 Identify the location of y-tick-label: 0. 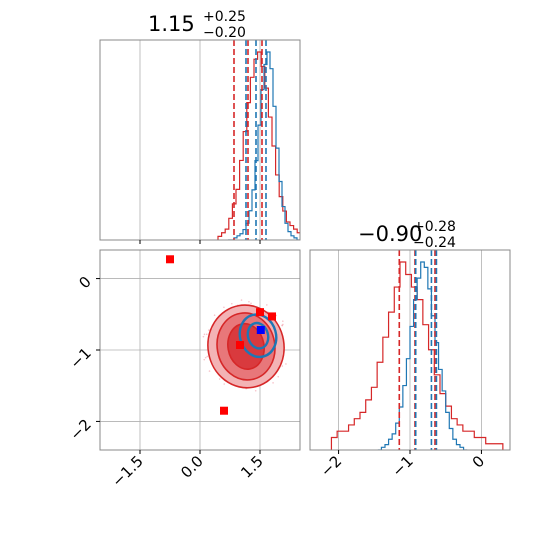
(84, 282).